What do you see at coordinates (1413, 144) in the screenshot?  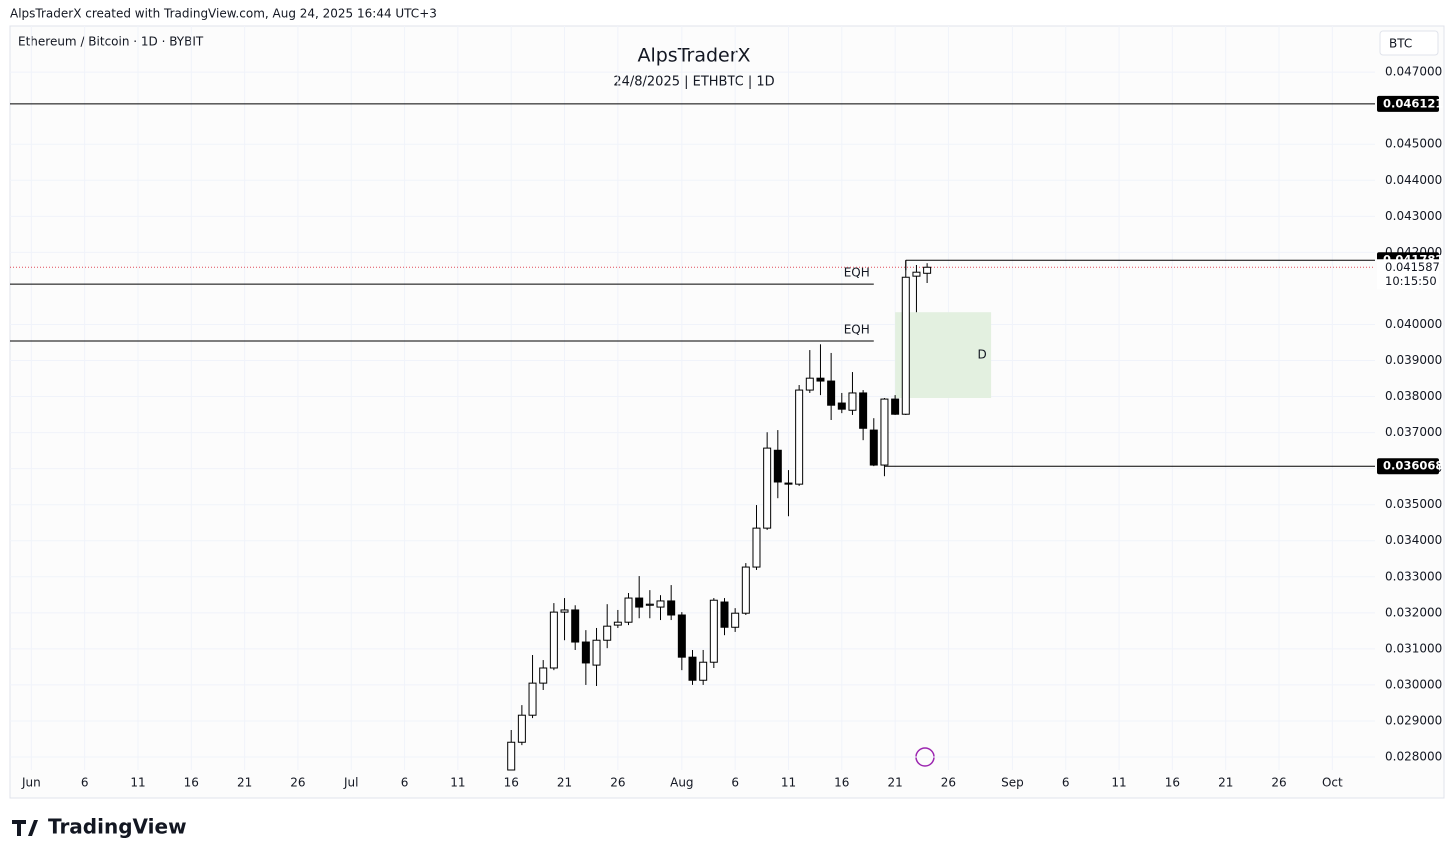 I see `y-tick-label: 0.045000` at bounding box center [1413, 144].